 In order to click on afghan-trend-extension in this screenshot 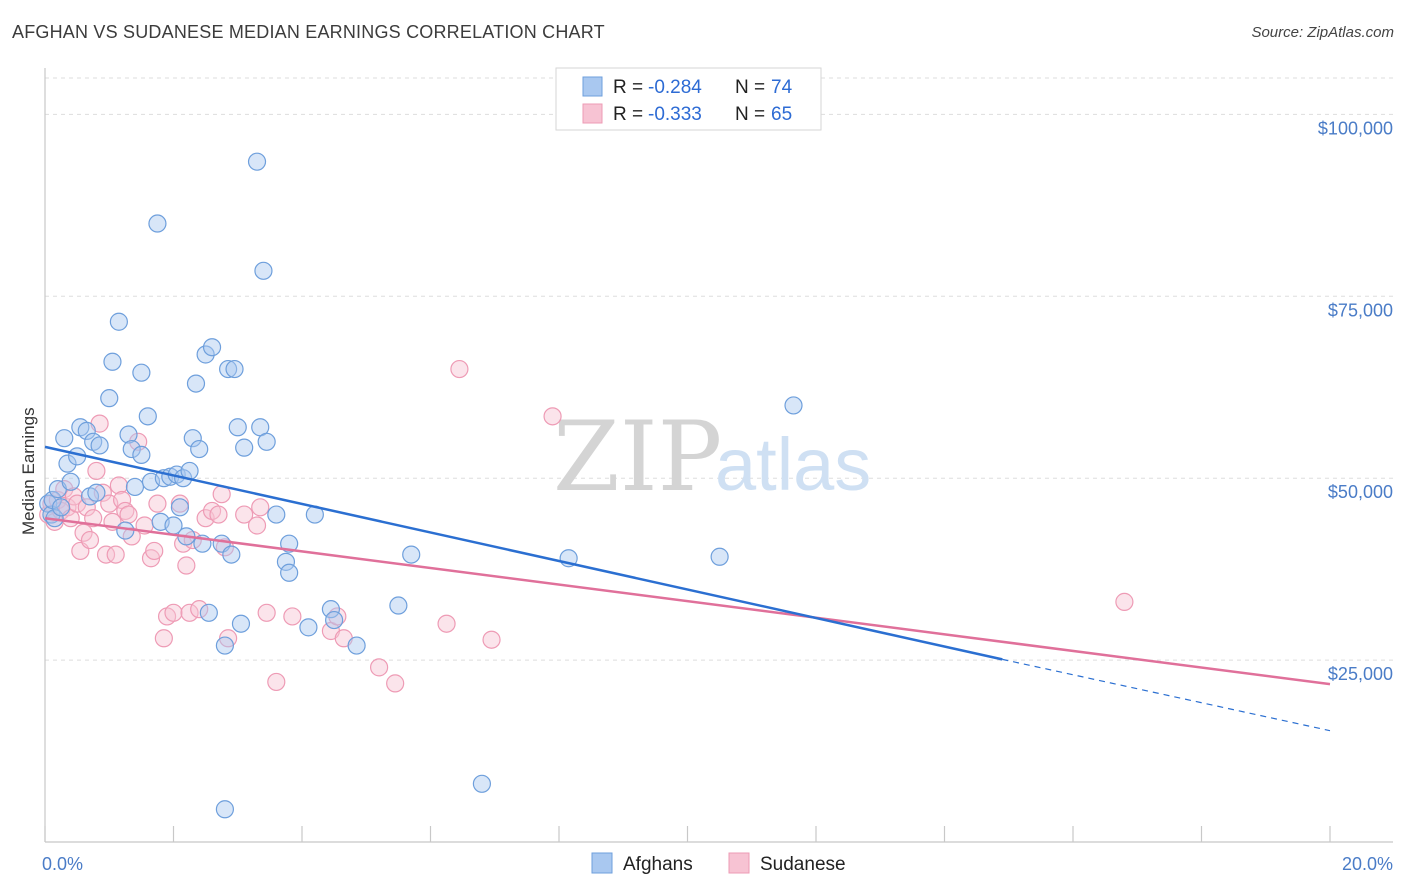, I will do `click(1166, 695)`.